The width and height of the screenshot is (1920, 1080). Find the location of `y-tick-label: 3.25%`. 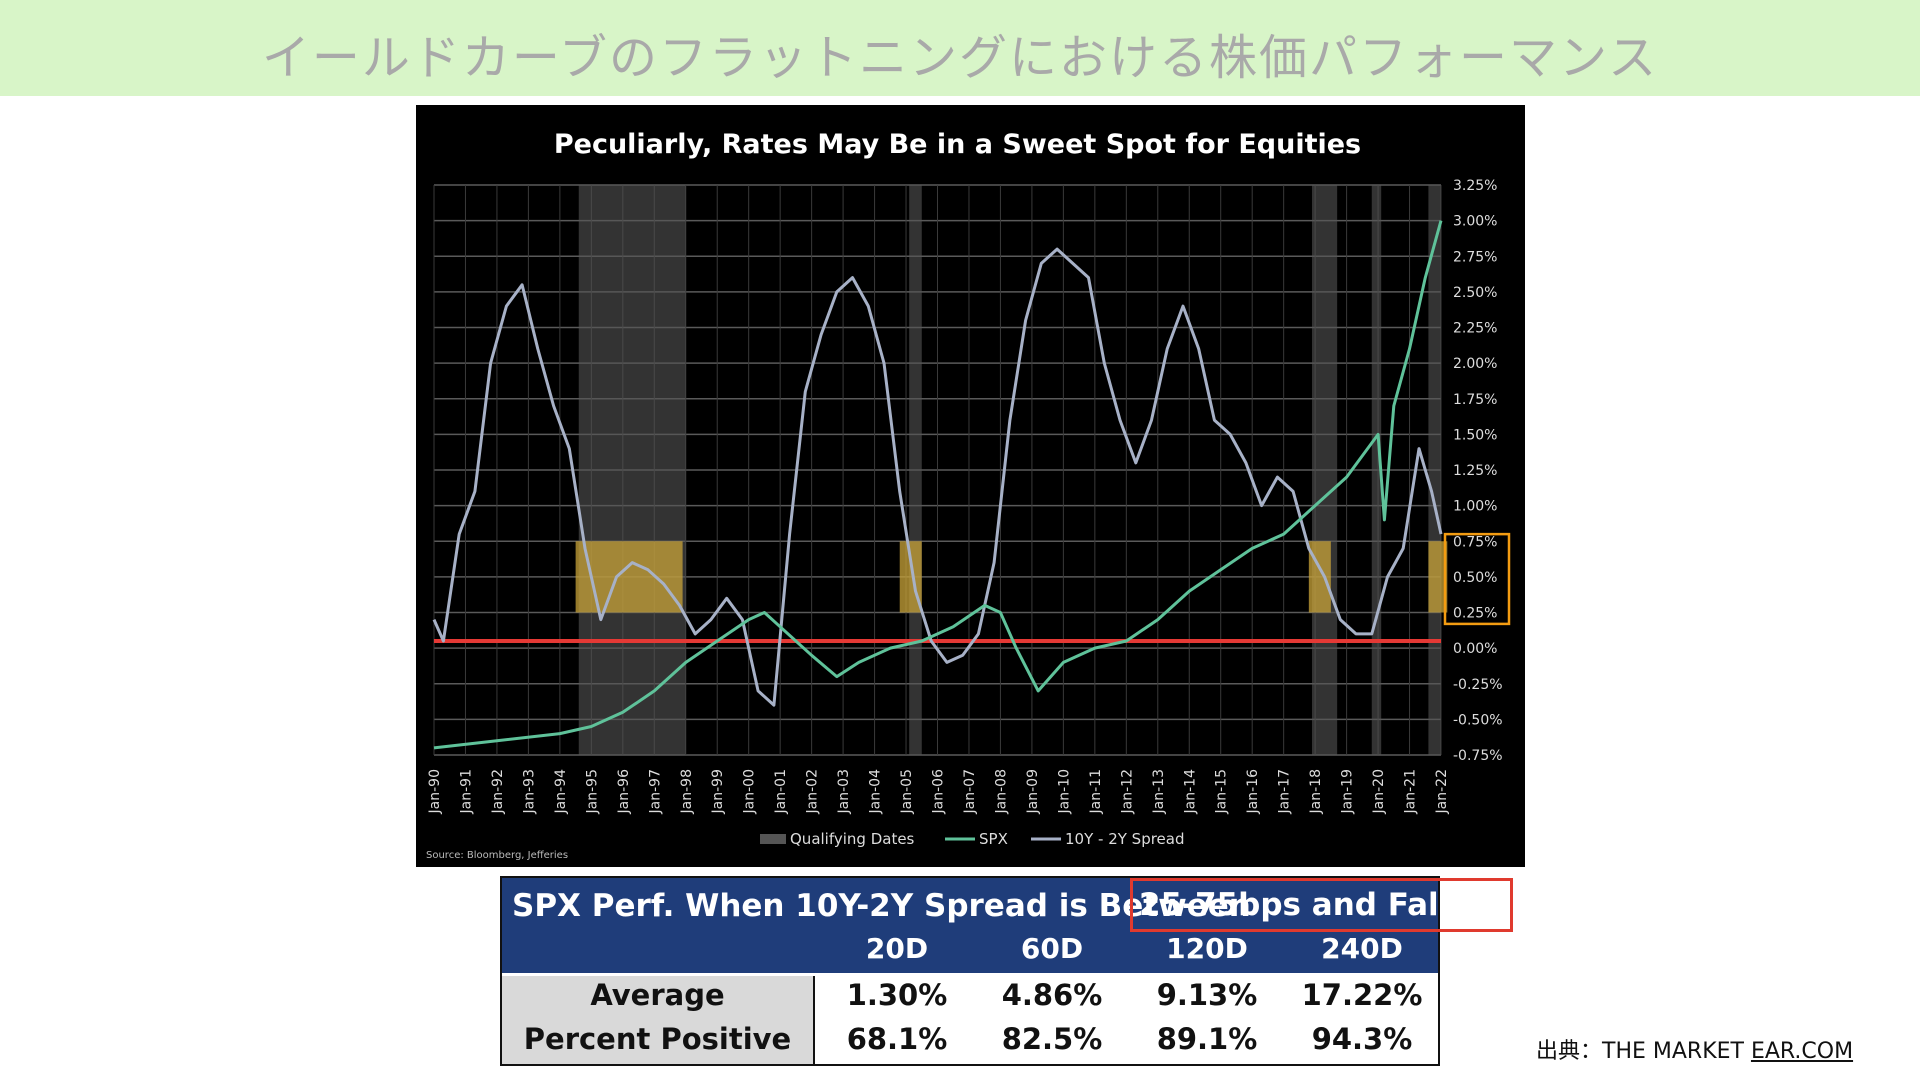

y-tick-label: 3.25% is located at coordinates (1475, 186).